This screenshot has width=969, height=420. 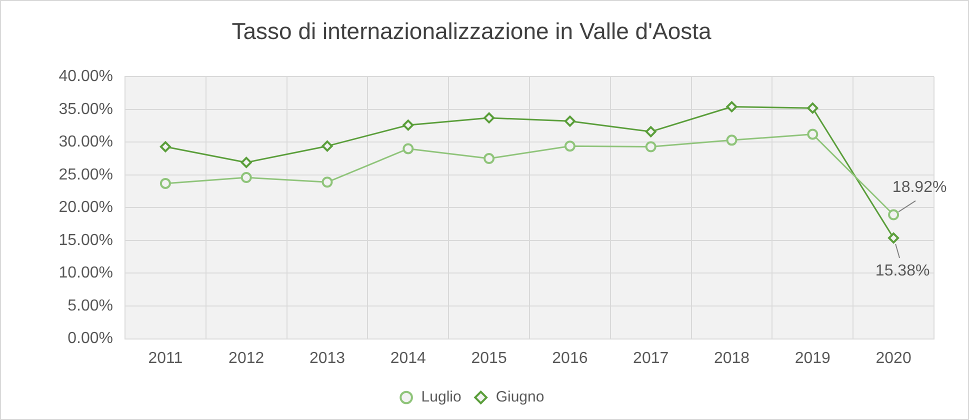 What do you see at coordinates (85, 273) in the screenshot?
I see `y-tick-label: 10.00%` at bounding box center [85, 273].